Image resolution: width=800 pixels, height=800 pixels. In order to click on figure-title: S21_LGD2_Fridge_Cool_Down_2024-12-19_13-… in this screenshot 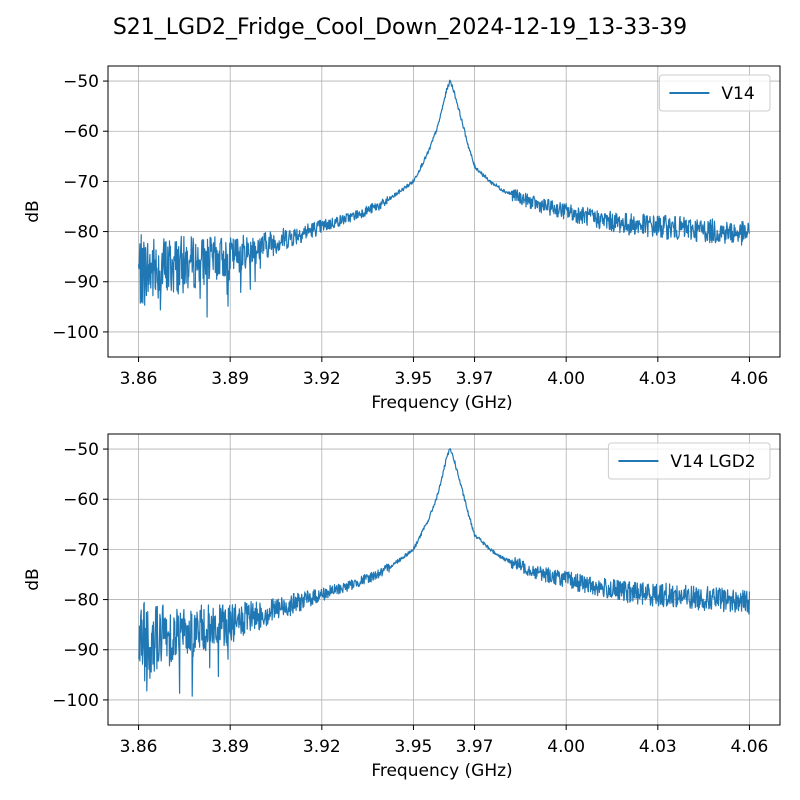, I will do `click(400, 27)`.